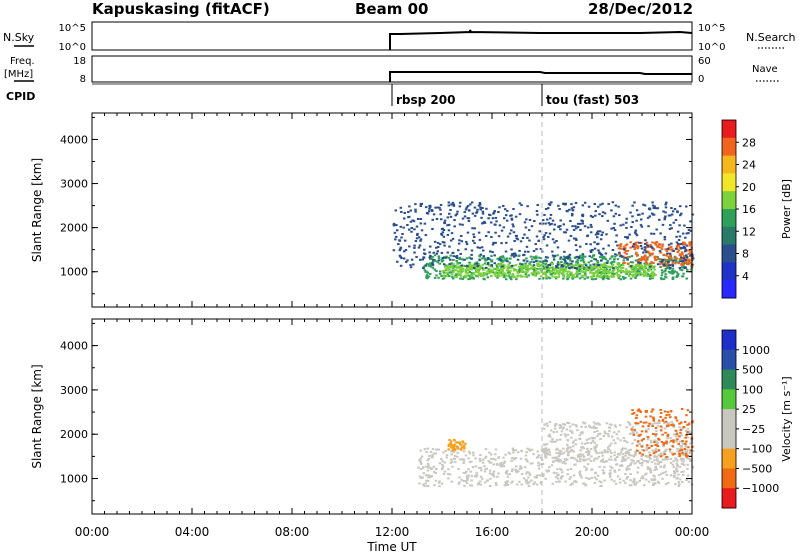  What do you see at coordinates (711, 28) in the screenshot?
I see `nsearch-tick-top: 10^5` at bounding box center [711, 28].